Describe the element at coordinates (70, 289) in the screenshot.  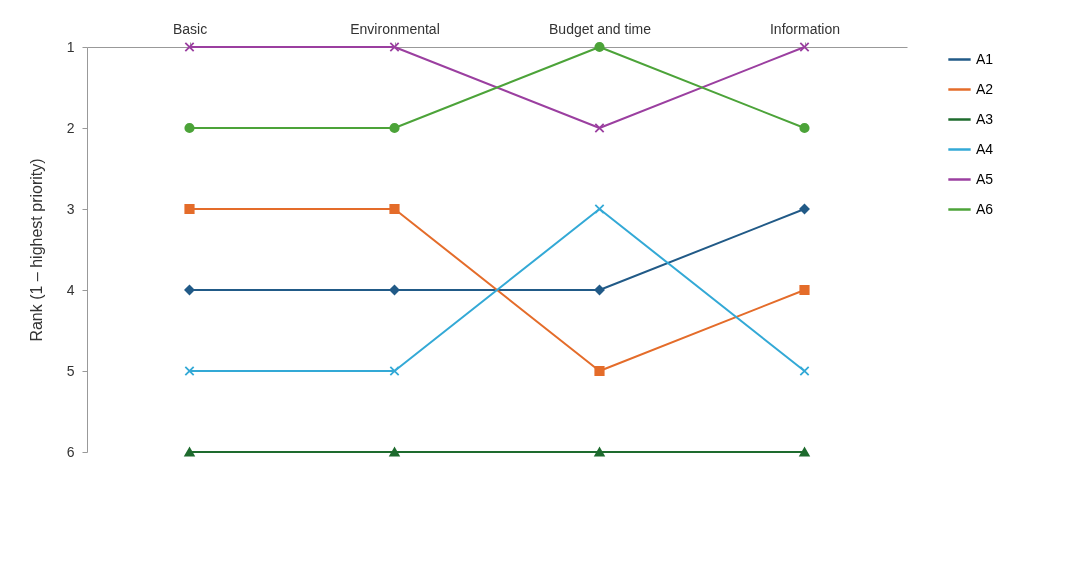
I see `y-tick-label: 4` at that location.